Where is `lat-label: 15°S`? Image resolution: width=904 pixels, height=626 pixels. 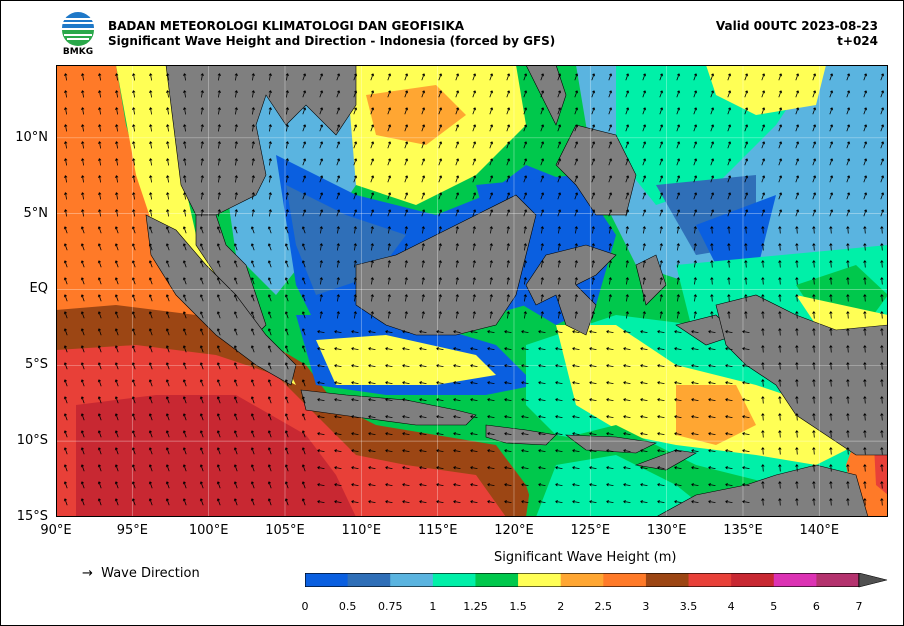
lat-label: 15°S is located at coordinates (32, 516).